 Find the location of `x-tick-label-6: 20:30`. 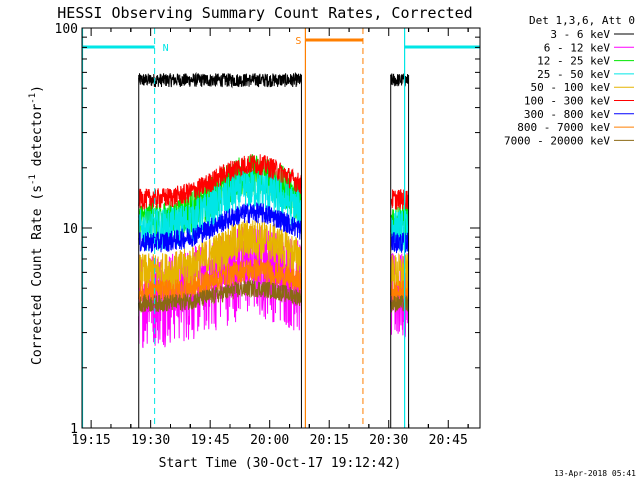

x-tick-label-6: 20:30 is located at coordinates (388, 440).